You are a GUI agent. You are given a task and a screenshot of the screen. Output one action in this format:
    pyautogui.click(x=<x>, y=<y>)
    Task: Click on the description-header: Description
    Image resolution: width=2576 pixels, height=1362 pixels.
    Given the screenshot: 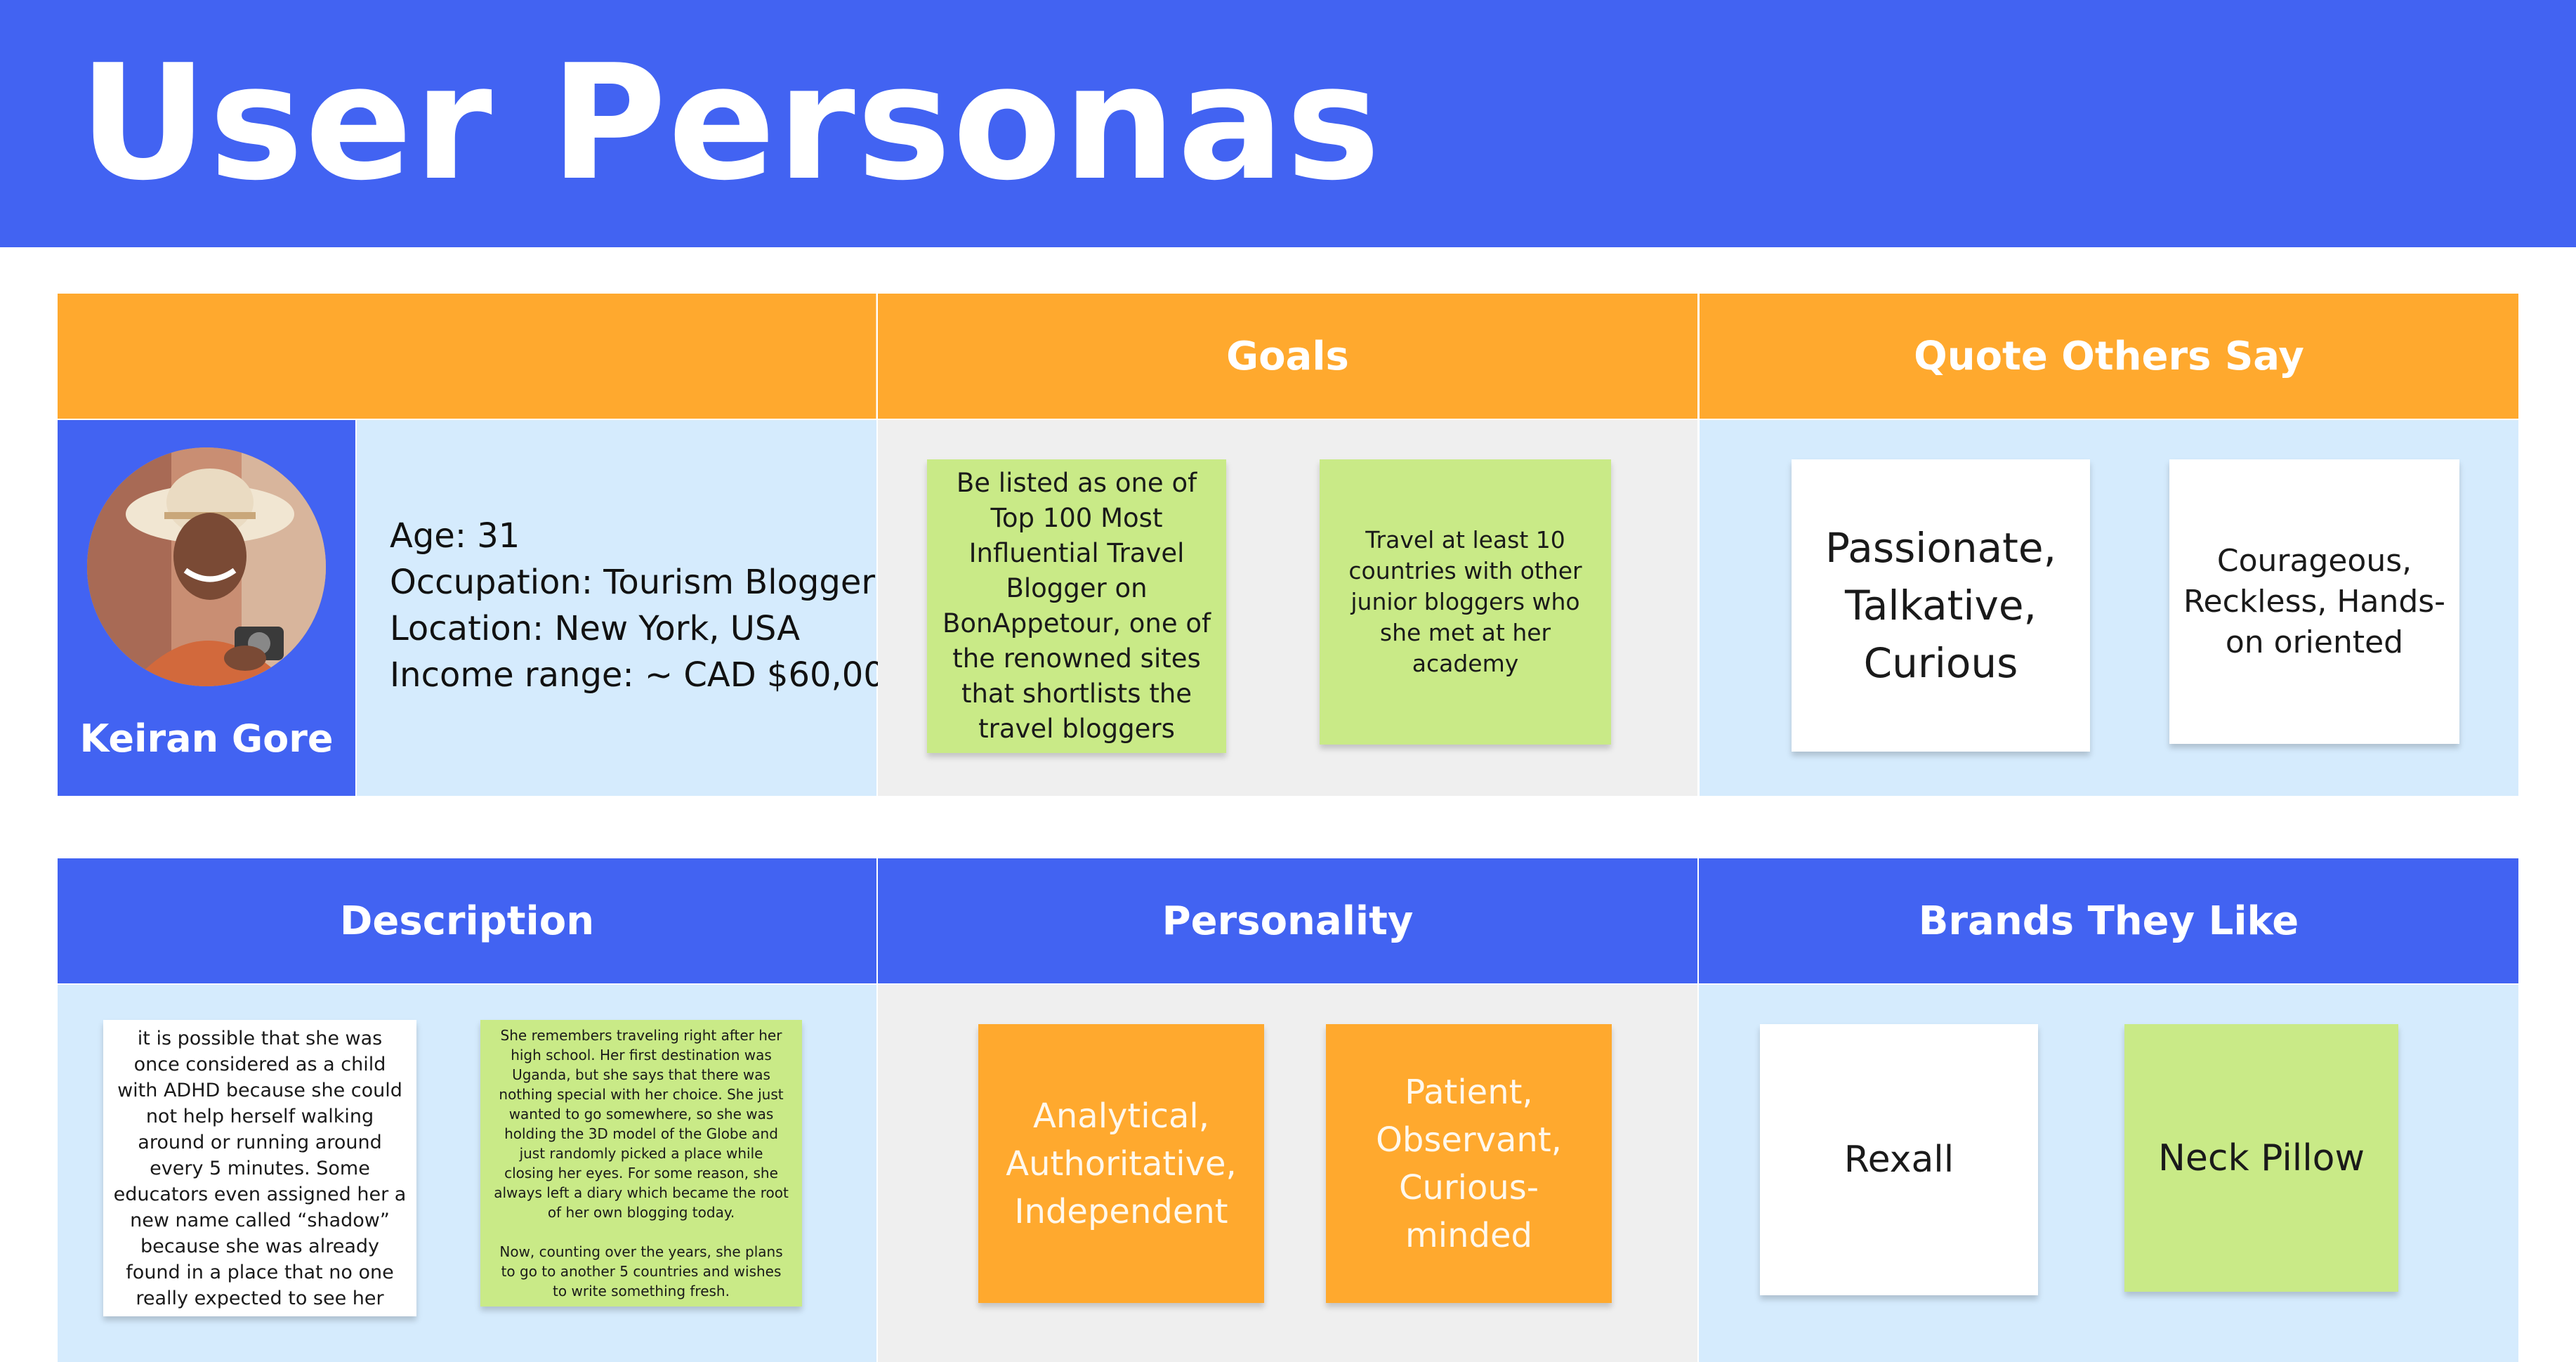 What is the action you would take?
    pyautogui.click(x=467, y=920)
    